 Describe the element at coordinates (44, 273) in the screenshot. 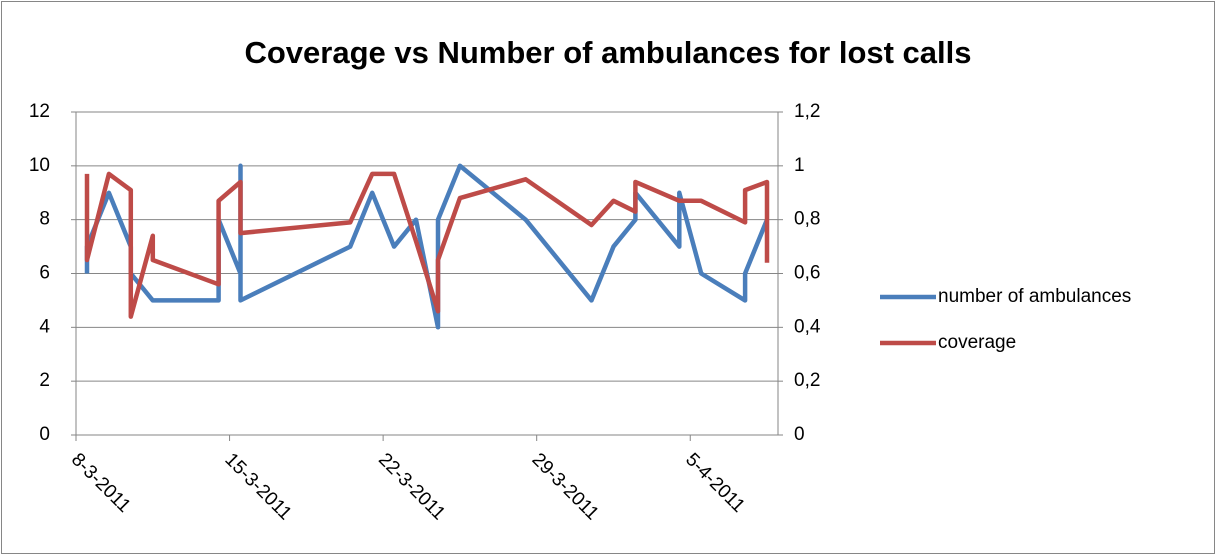

I see `y-tick-label: 6` at that location.